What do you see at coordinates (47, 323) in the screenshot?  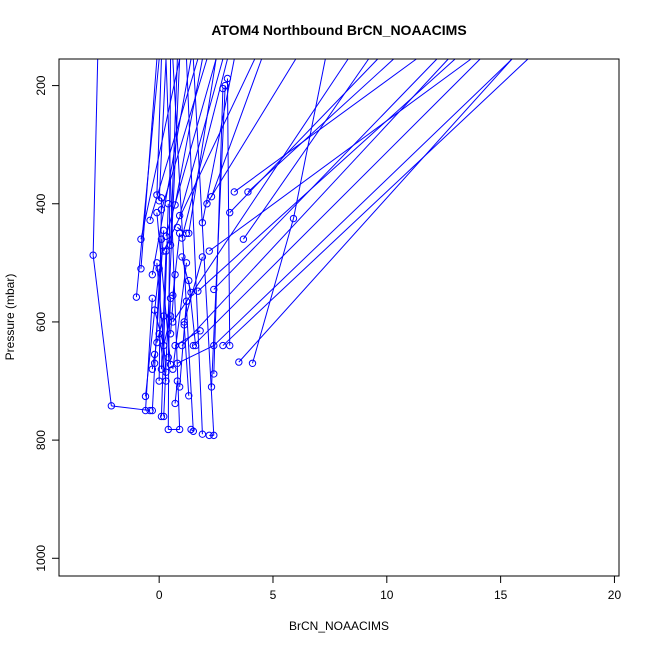 I see `y-axis: 200 400 600 800 1000` at bounding box center [47, 323].